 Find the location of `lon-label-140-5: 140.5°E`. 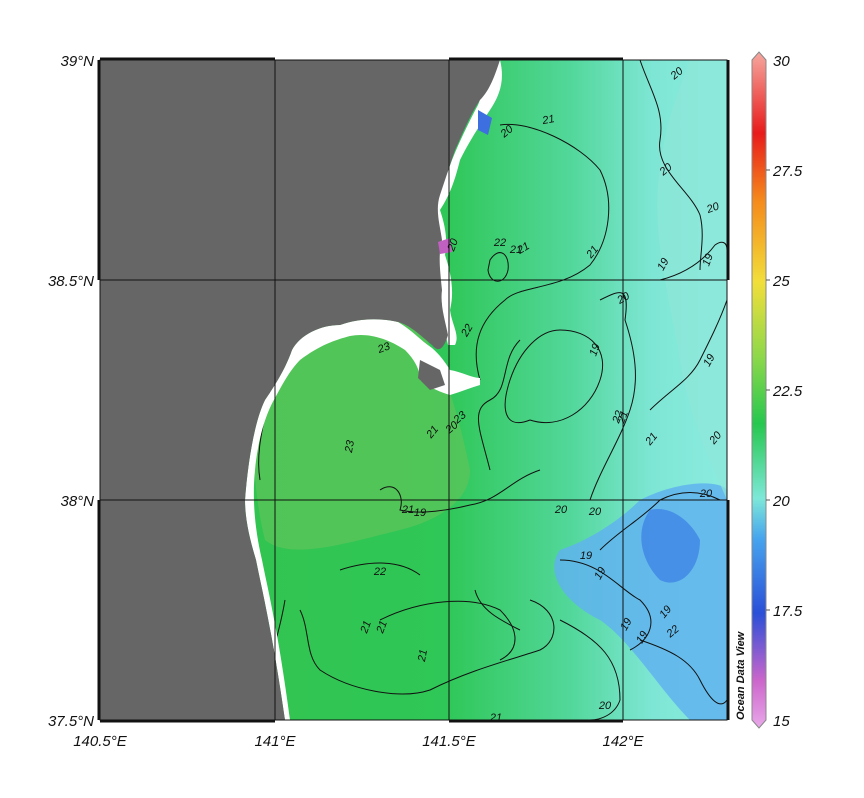

lon-label-140-5: 140.5°E is located at coordinates (100, 741).